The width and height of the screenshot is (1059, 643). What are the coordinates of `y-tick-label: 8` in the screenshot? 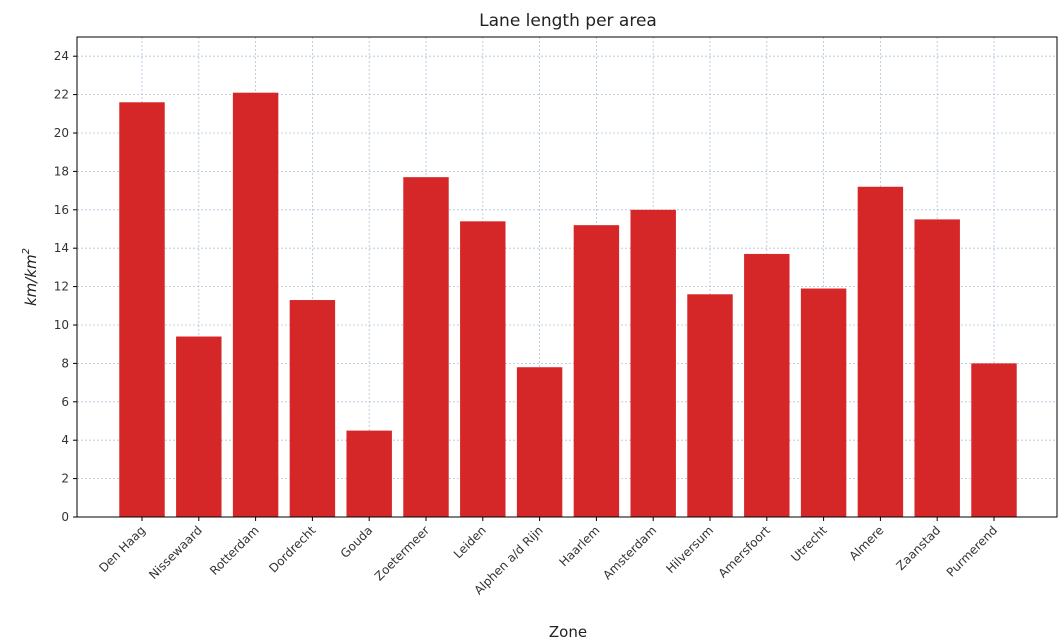 It's located at (65, 363).